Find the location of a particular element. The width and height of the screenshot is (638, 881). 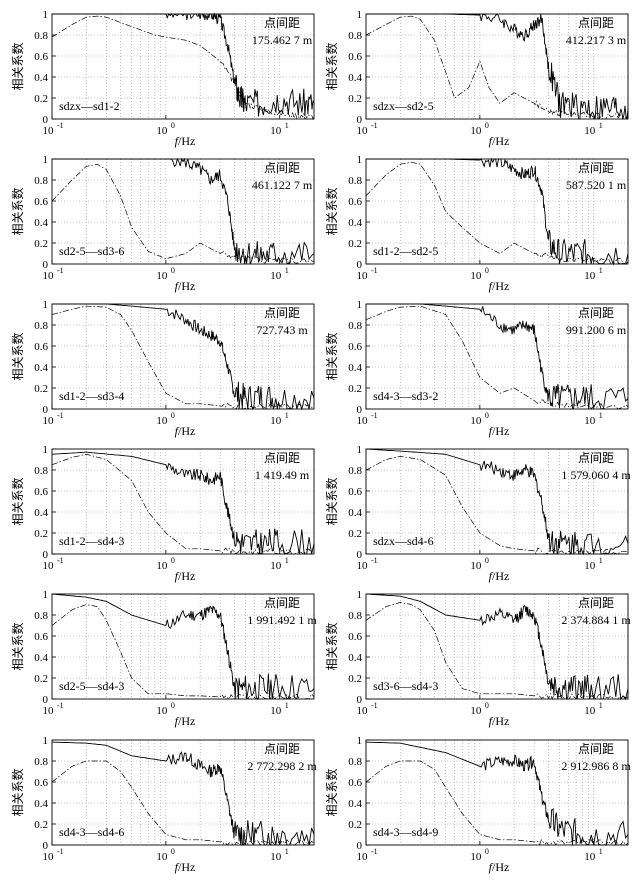

distance-value: 727.743 m is located at coordinates (282, 330).